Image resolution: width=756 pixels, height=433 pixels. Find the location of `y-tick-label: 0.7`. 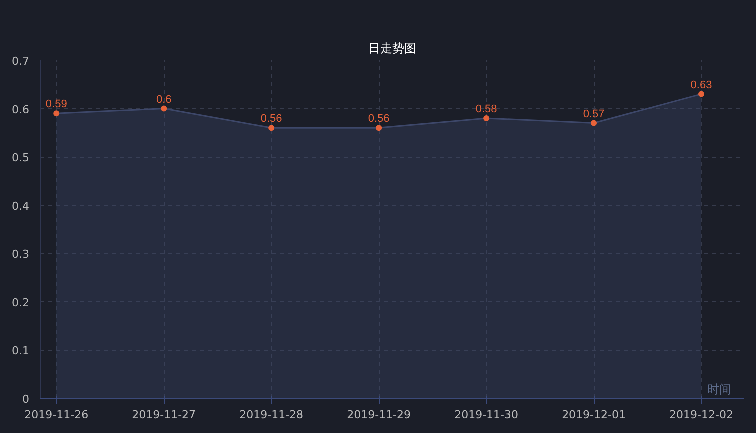

y-tick-label: 0.7 is located at coordinates (21, 61).